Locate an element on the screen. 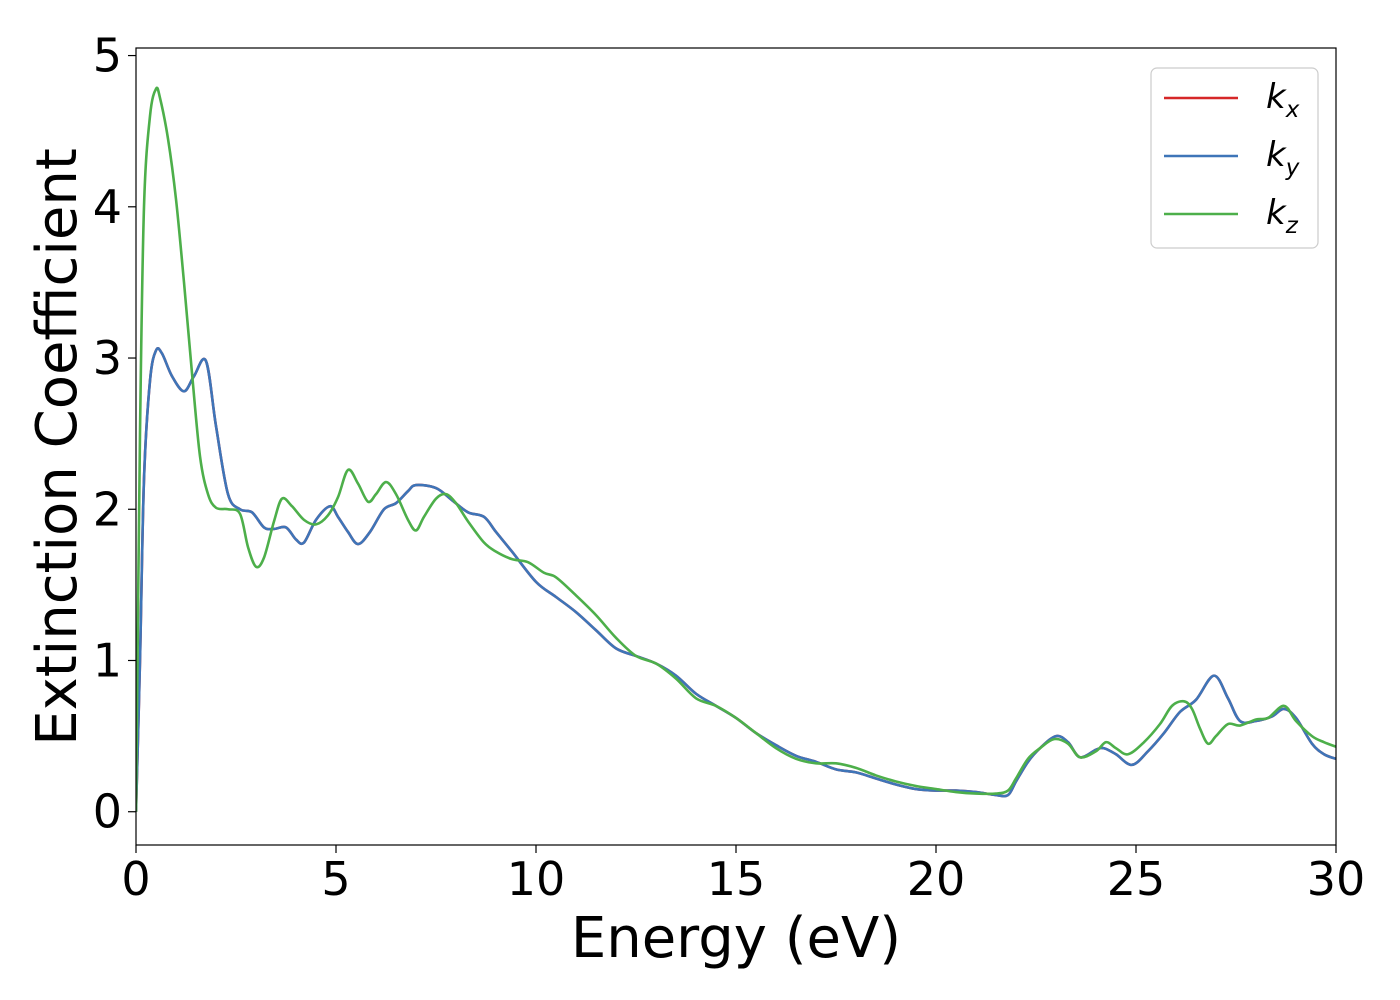 The height and width of the screenshot is (1000, 1400). y-tick-label: 3 is located at coordinates (107, 358).